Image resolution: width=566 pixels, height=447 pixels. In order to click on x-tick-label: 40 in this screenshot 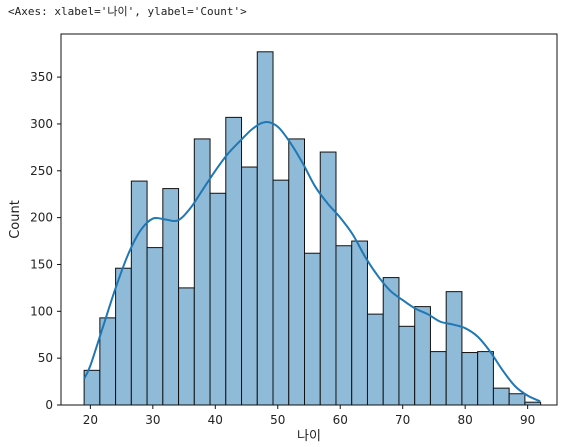, I will do `click(215, 420)`.